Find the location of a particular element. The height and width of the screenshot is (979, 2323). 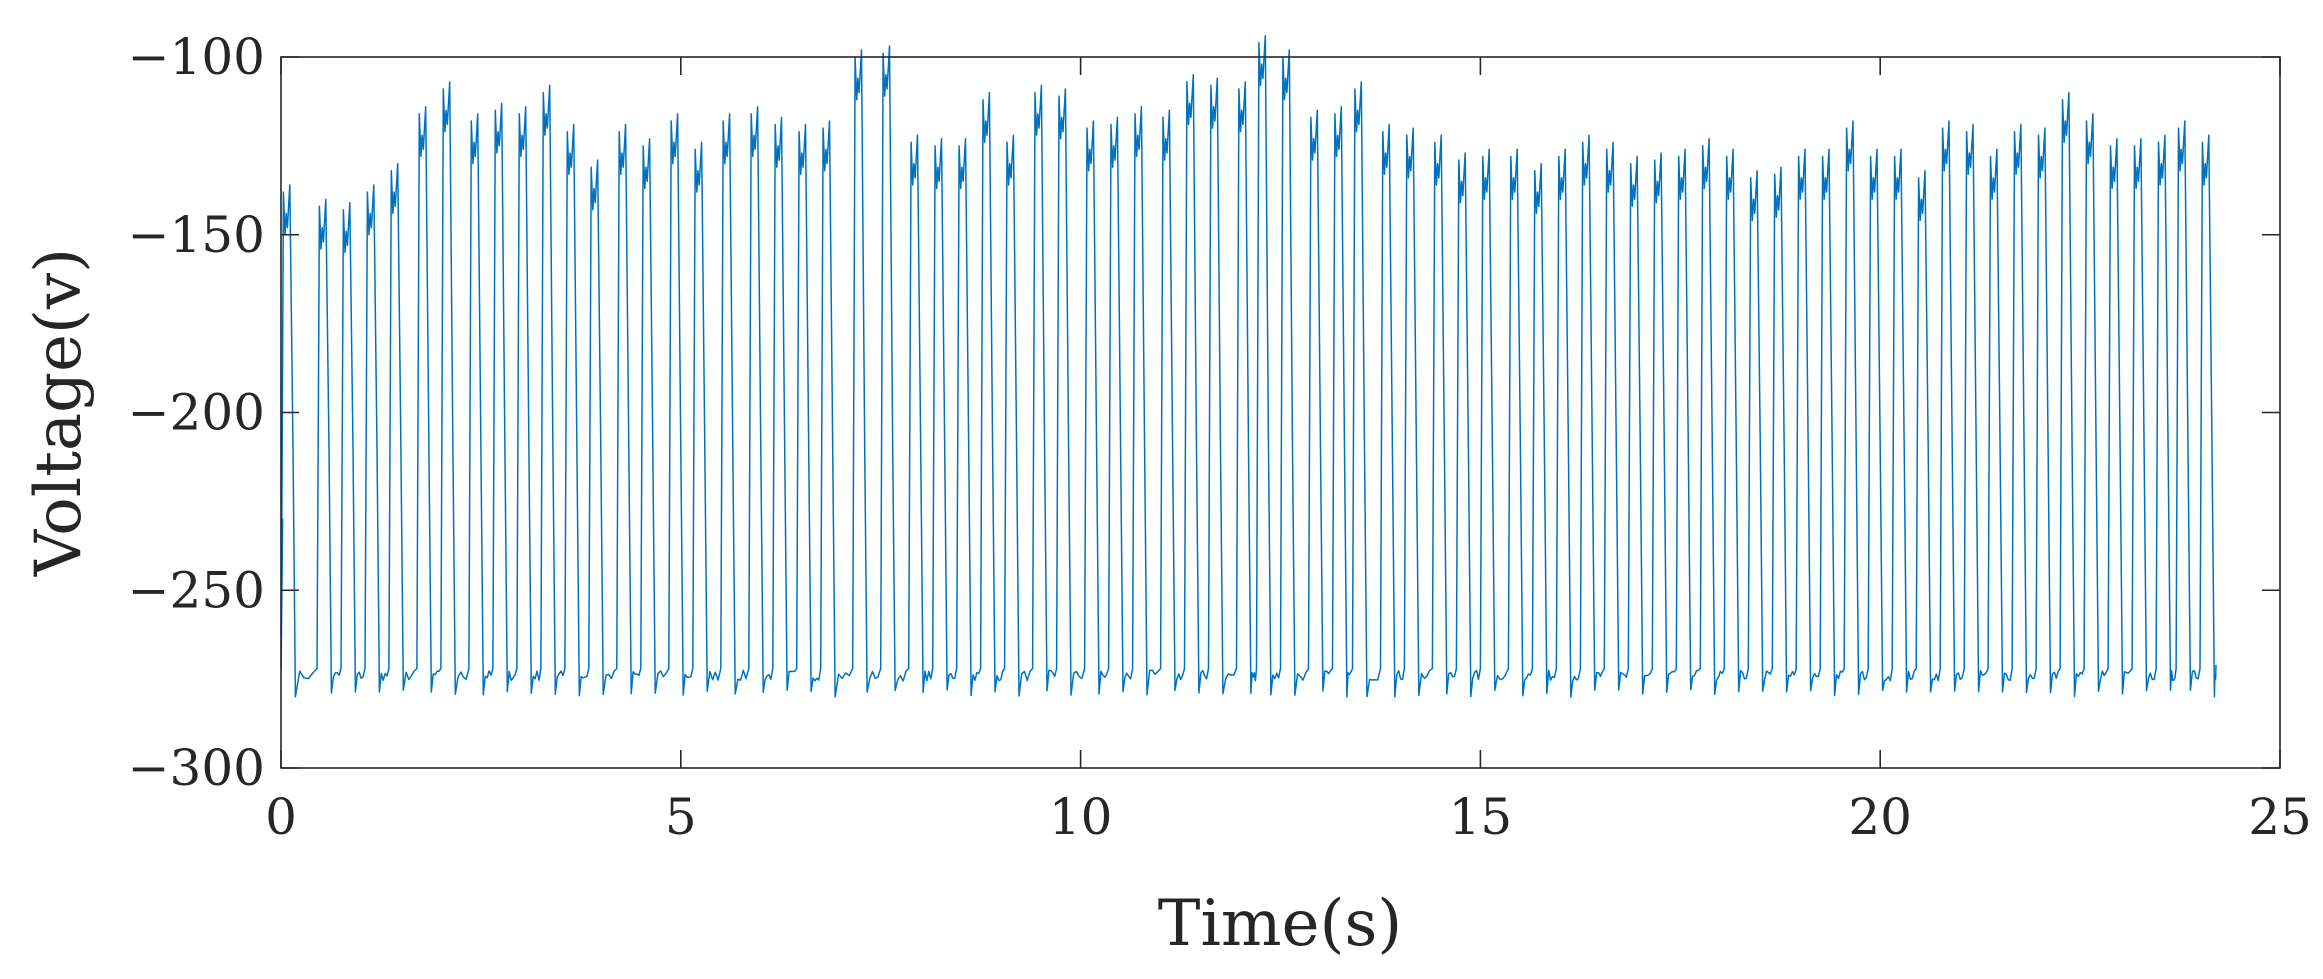

x-tick-label: 20 is located at coordinates (1880, 817).